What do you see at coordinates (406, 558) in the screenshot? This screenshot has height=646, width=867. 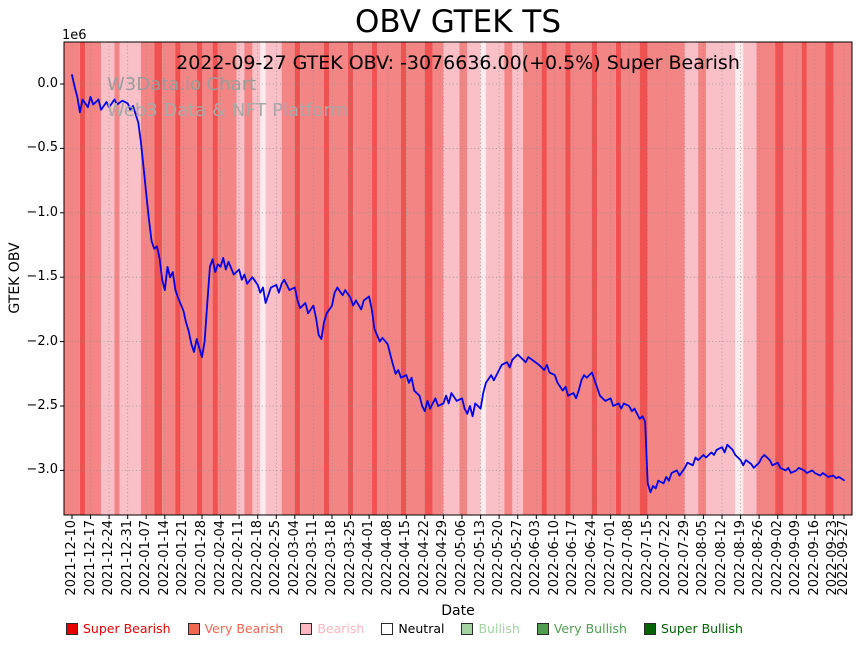 I see `x-tick-label: 2022-04-15` at bounding box center [406, 558].